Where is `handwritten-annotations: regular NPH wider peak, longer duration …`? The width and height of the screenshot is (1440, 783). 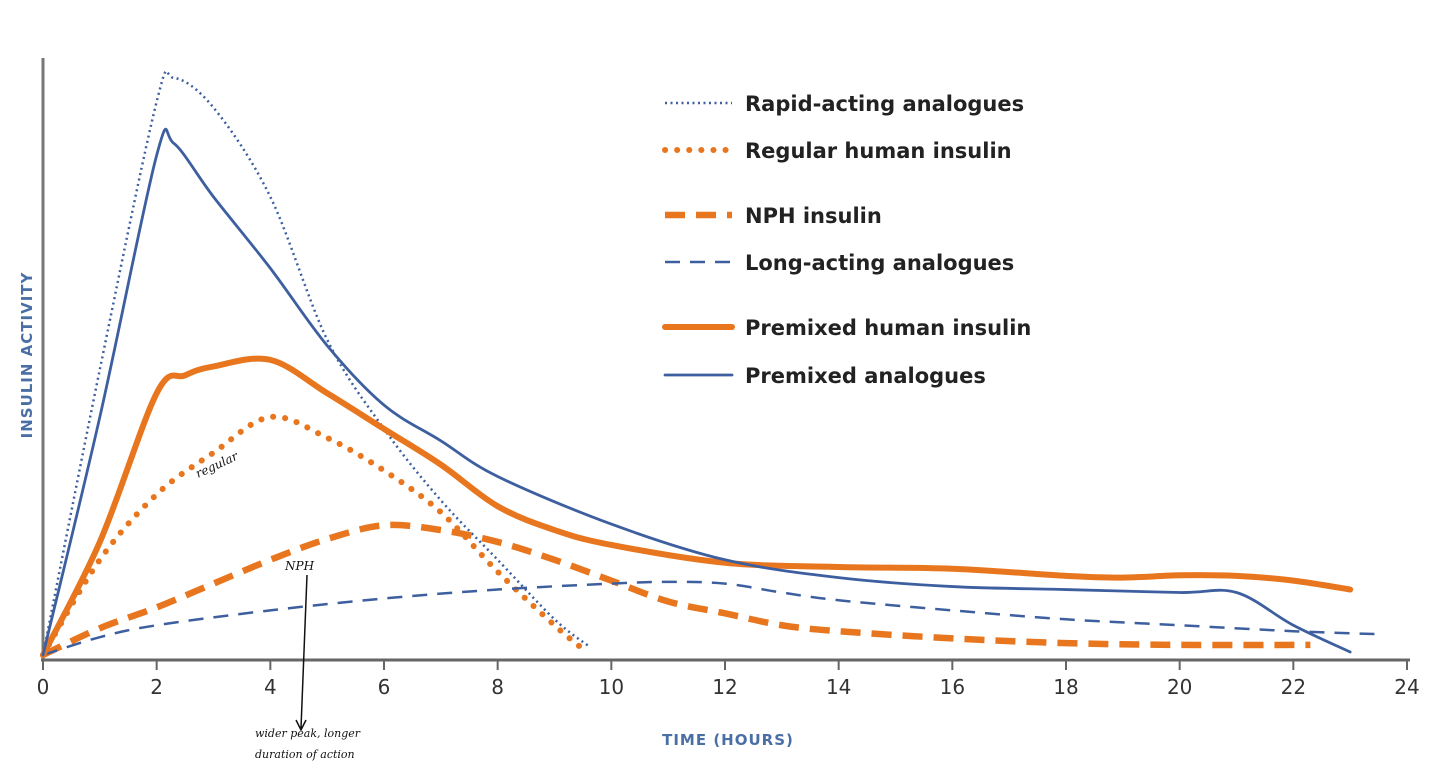
handwritten-annotations: regular NPH wider peak, longer duration … is located at coordinates (276, 604).